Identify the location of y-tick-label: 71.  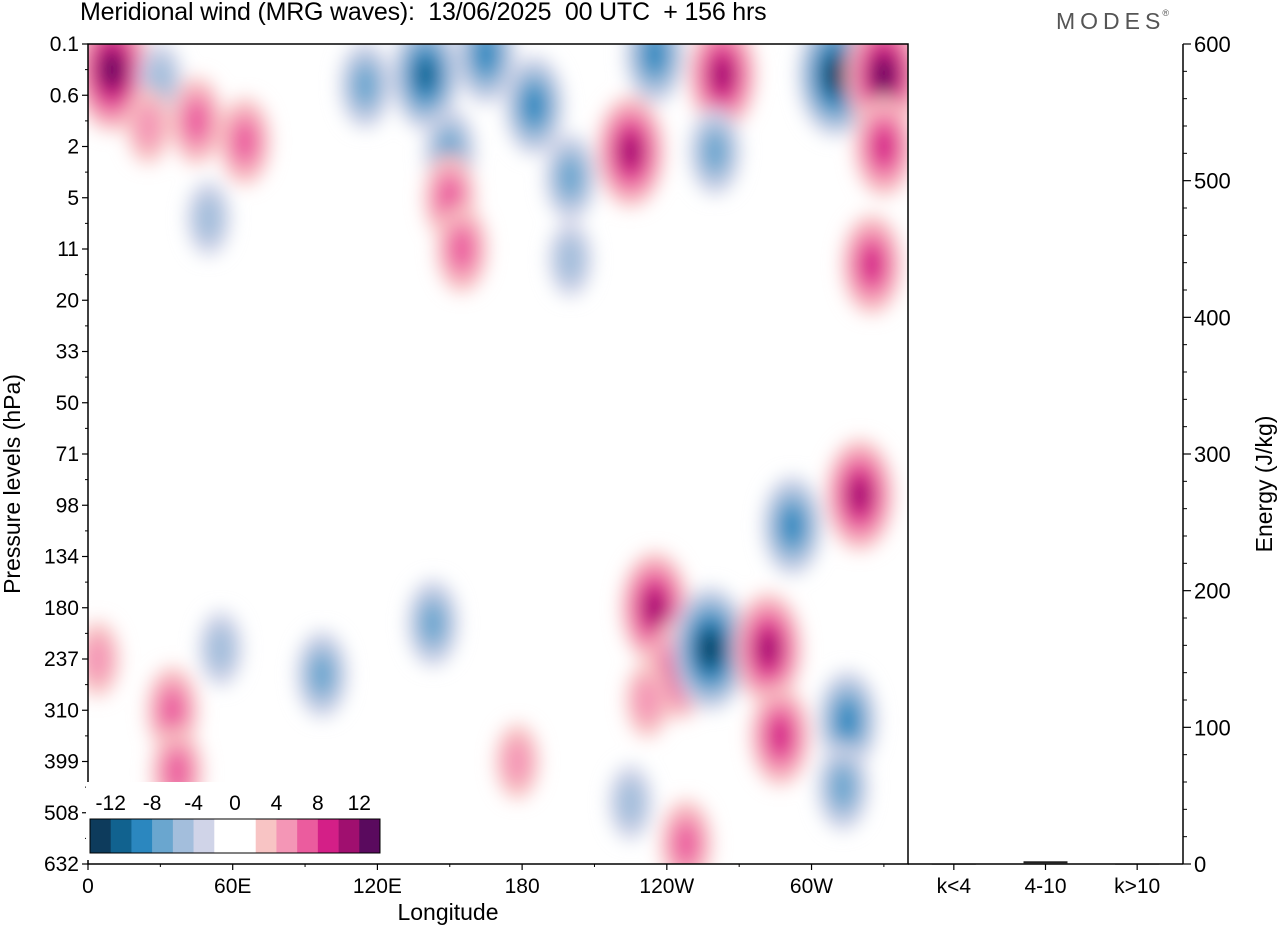
(67, 454).